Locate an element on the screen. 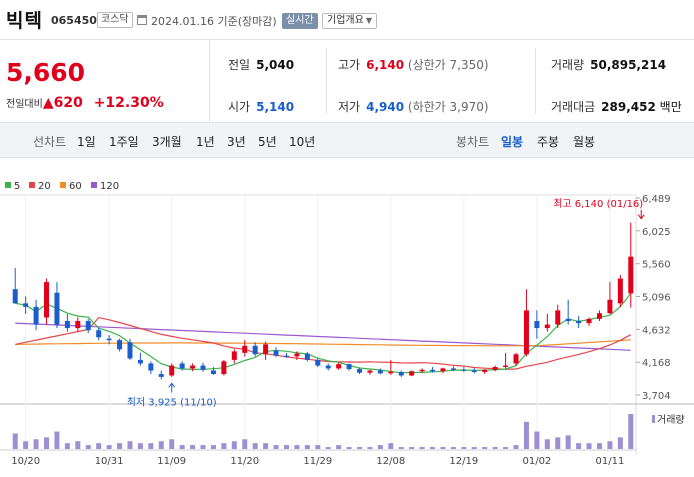 The height and width of the screenshot is (477, 694). amount-label: 거래대금 is located at coordinates (573, 107).